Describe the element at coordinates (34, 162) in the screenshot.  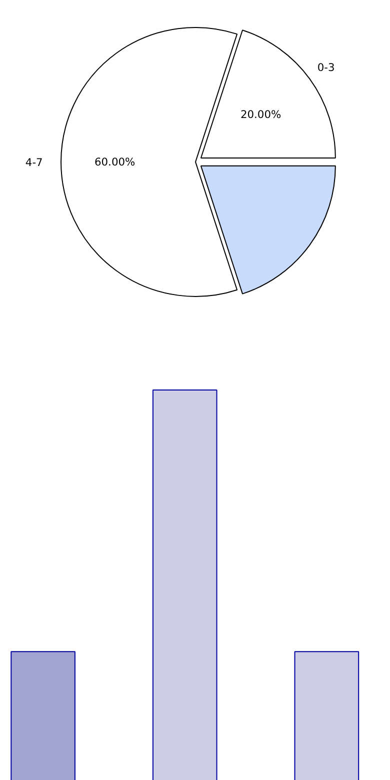
I see `slice-label: 4-7` at that location.